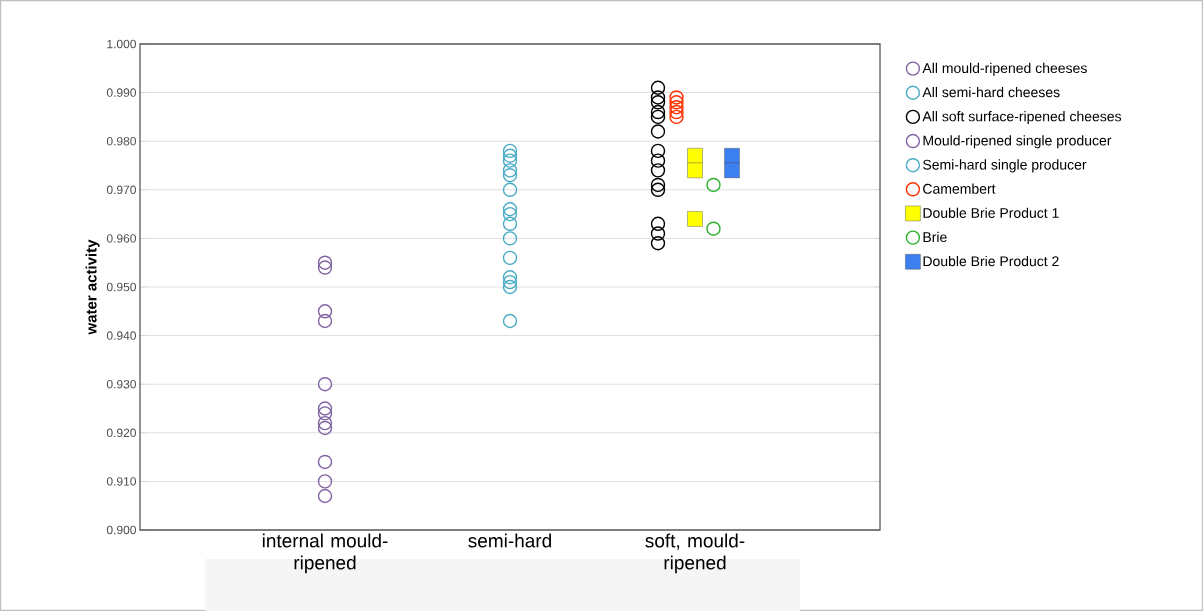 The height and width of the screenshot is (611, 1203). I want to click on legend-label: Double Brie Product 1, so click(991, 212).